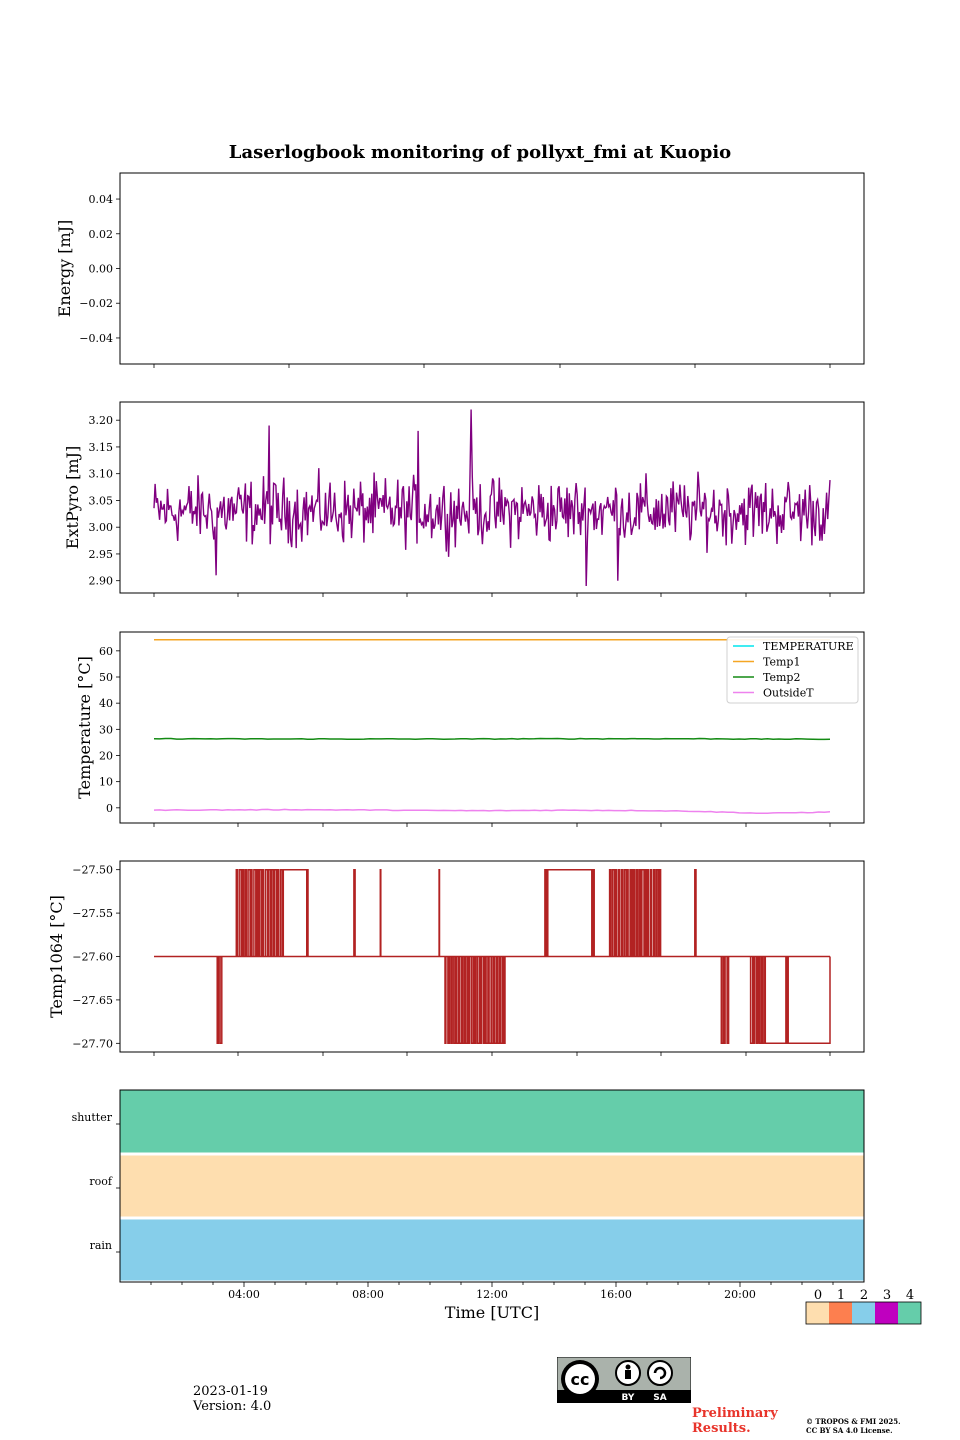 This screenshot has width=960, height=1440. I want to click on ytick-label: −27.50, so click(92, 870).